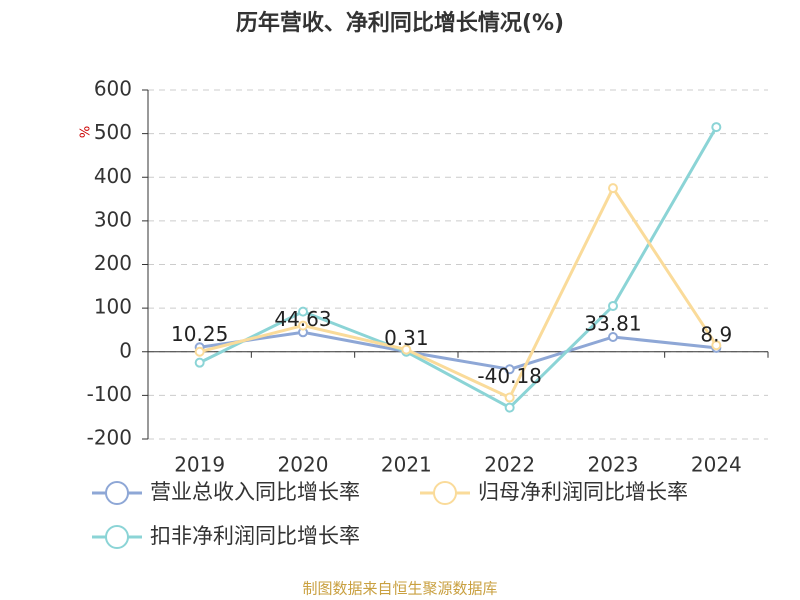  What do you see at coordinates (113, 219) in the screenshot?
I see `y-tick-label: 300` at bounding box center [113, 219].